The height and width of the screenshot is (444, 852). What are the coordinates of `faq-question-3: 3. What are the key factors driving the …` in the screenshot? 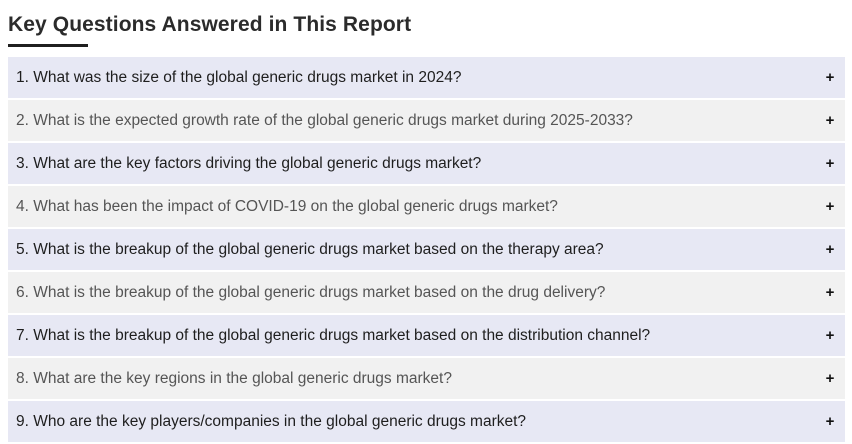 It's located at (249, 163).